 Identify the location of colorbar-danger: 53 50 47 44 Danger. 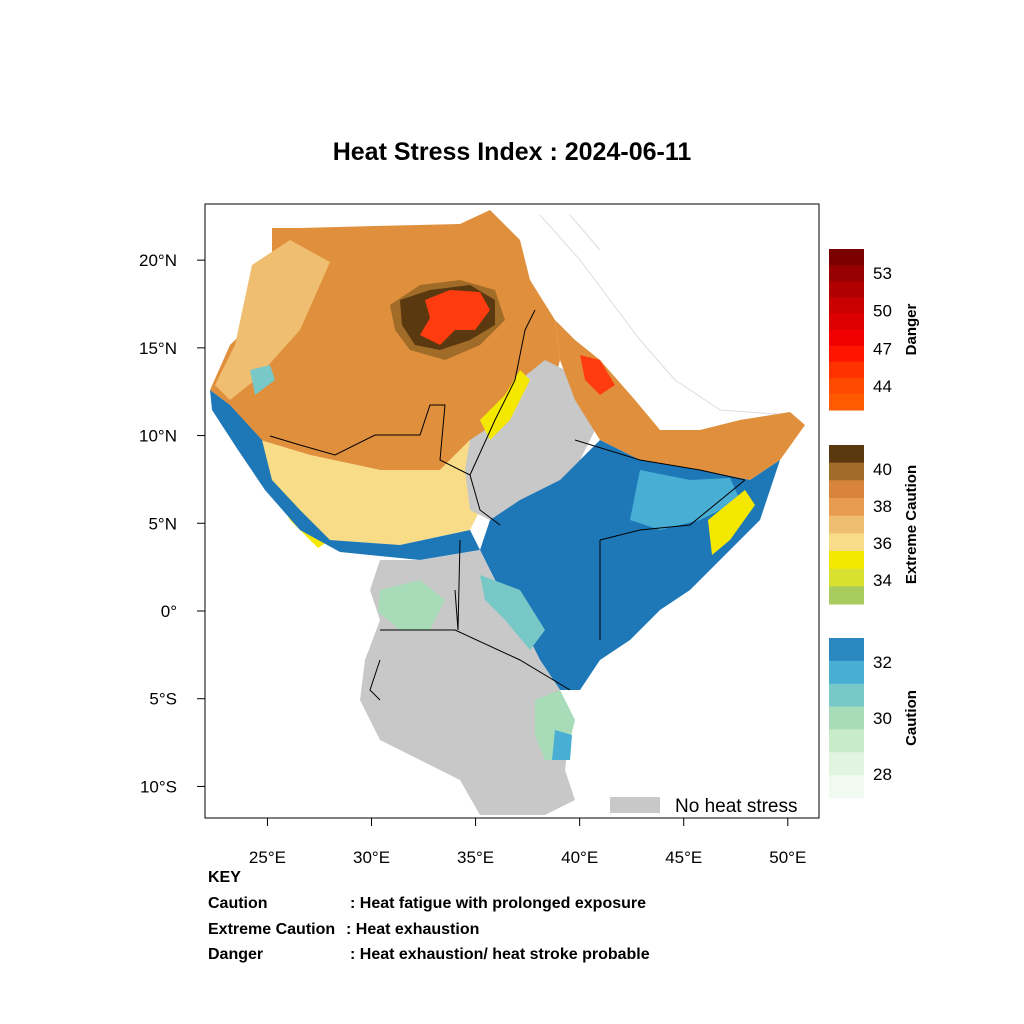
(874, 330).